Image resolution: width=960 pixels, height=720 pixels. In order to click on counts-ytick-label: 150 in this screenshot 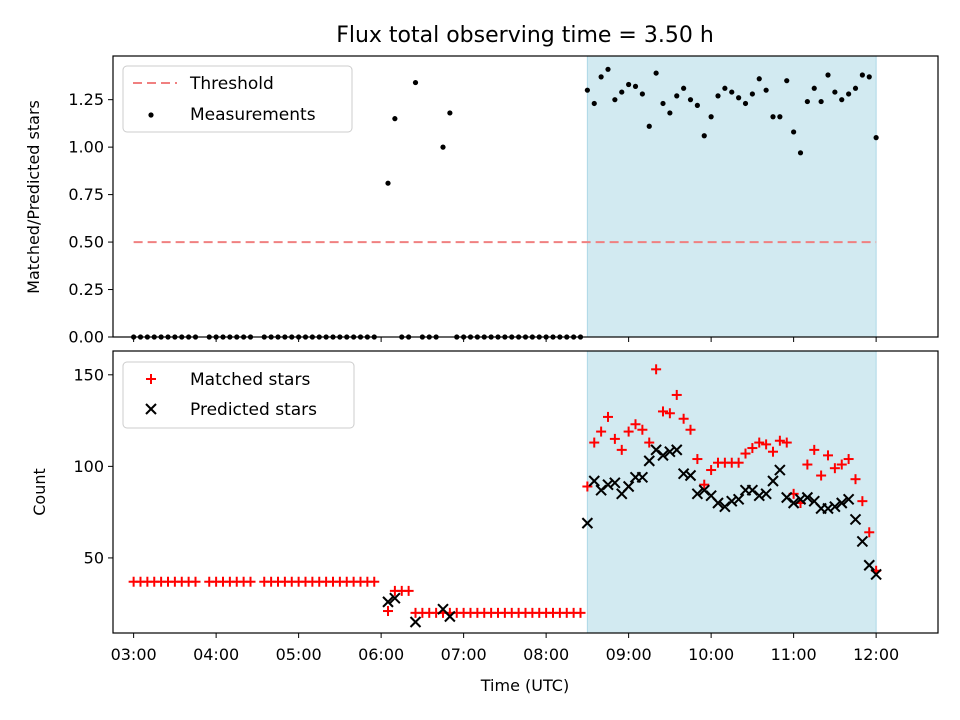, I will do `click(88, 374)`.